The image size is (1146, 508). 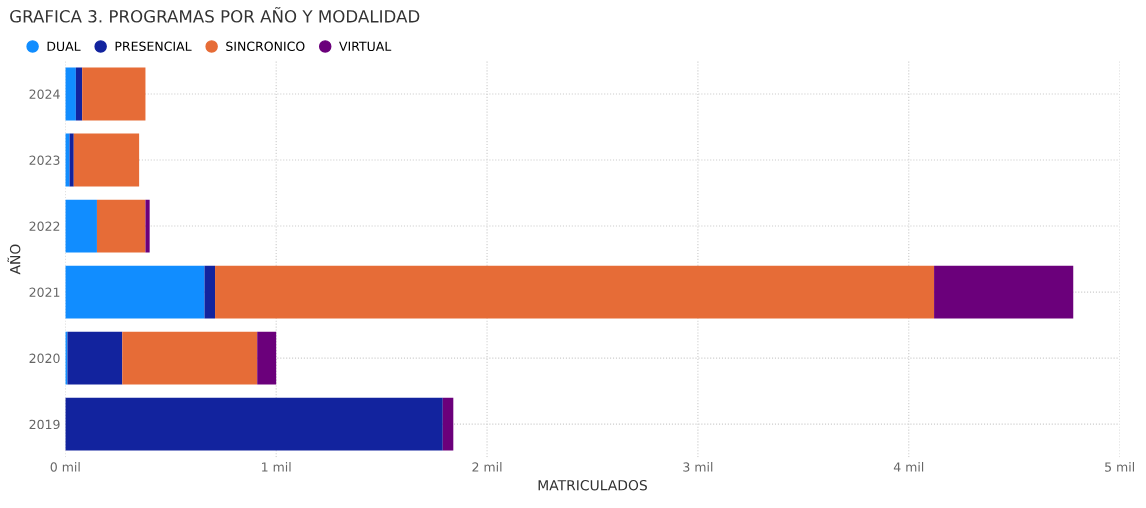 I want to click on x-tick-label: 3 mil, so click(x=698, y=467).